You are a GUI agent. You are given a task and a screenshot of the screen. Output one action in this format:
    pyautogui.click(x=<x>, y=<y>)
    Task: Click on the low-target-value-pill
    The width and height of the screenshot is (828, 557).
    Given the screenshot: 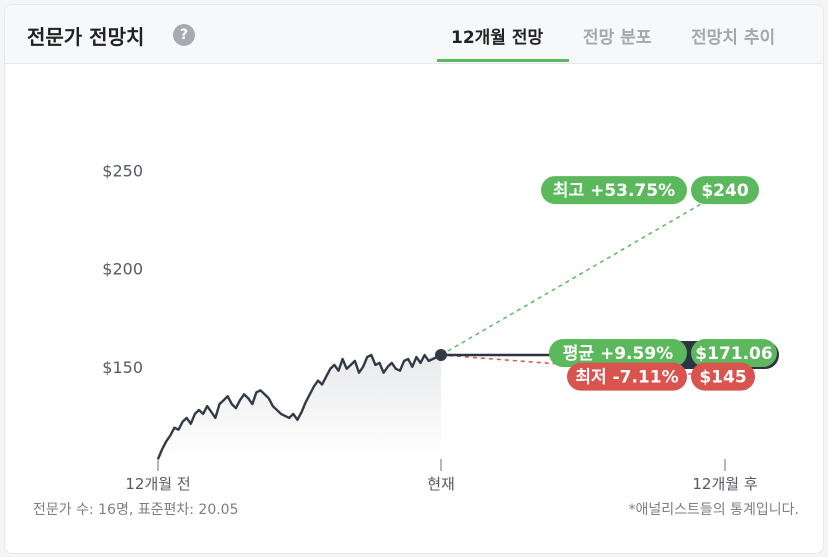 What is the action you would take?
    pyautogui.click(x=723, y=376)
    